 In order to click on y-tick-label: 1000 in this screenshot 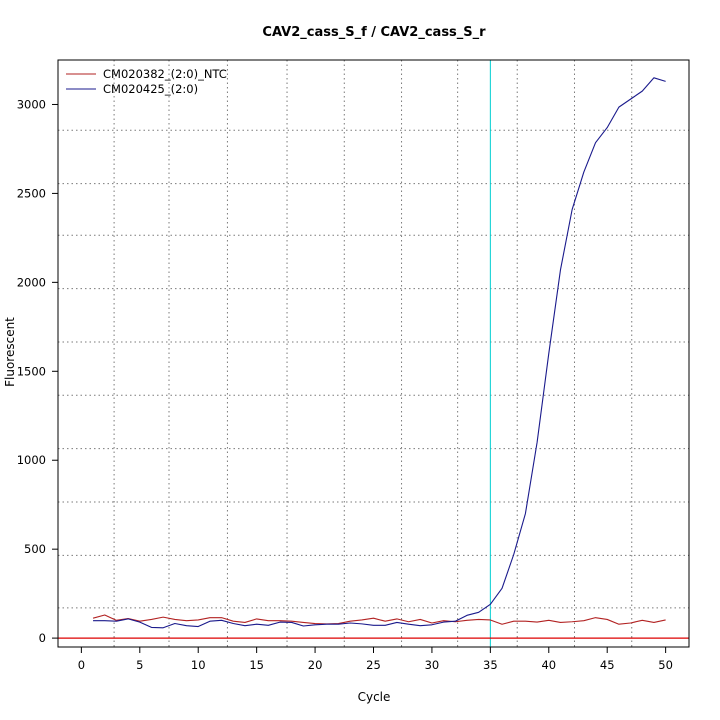, I will do `click(31, 460)`.